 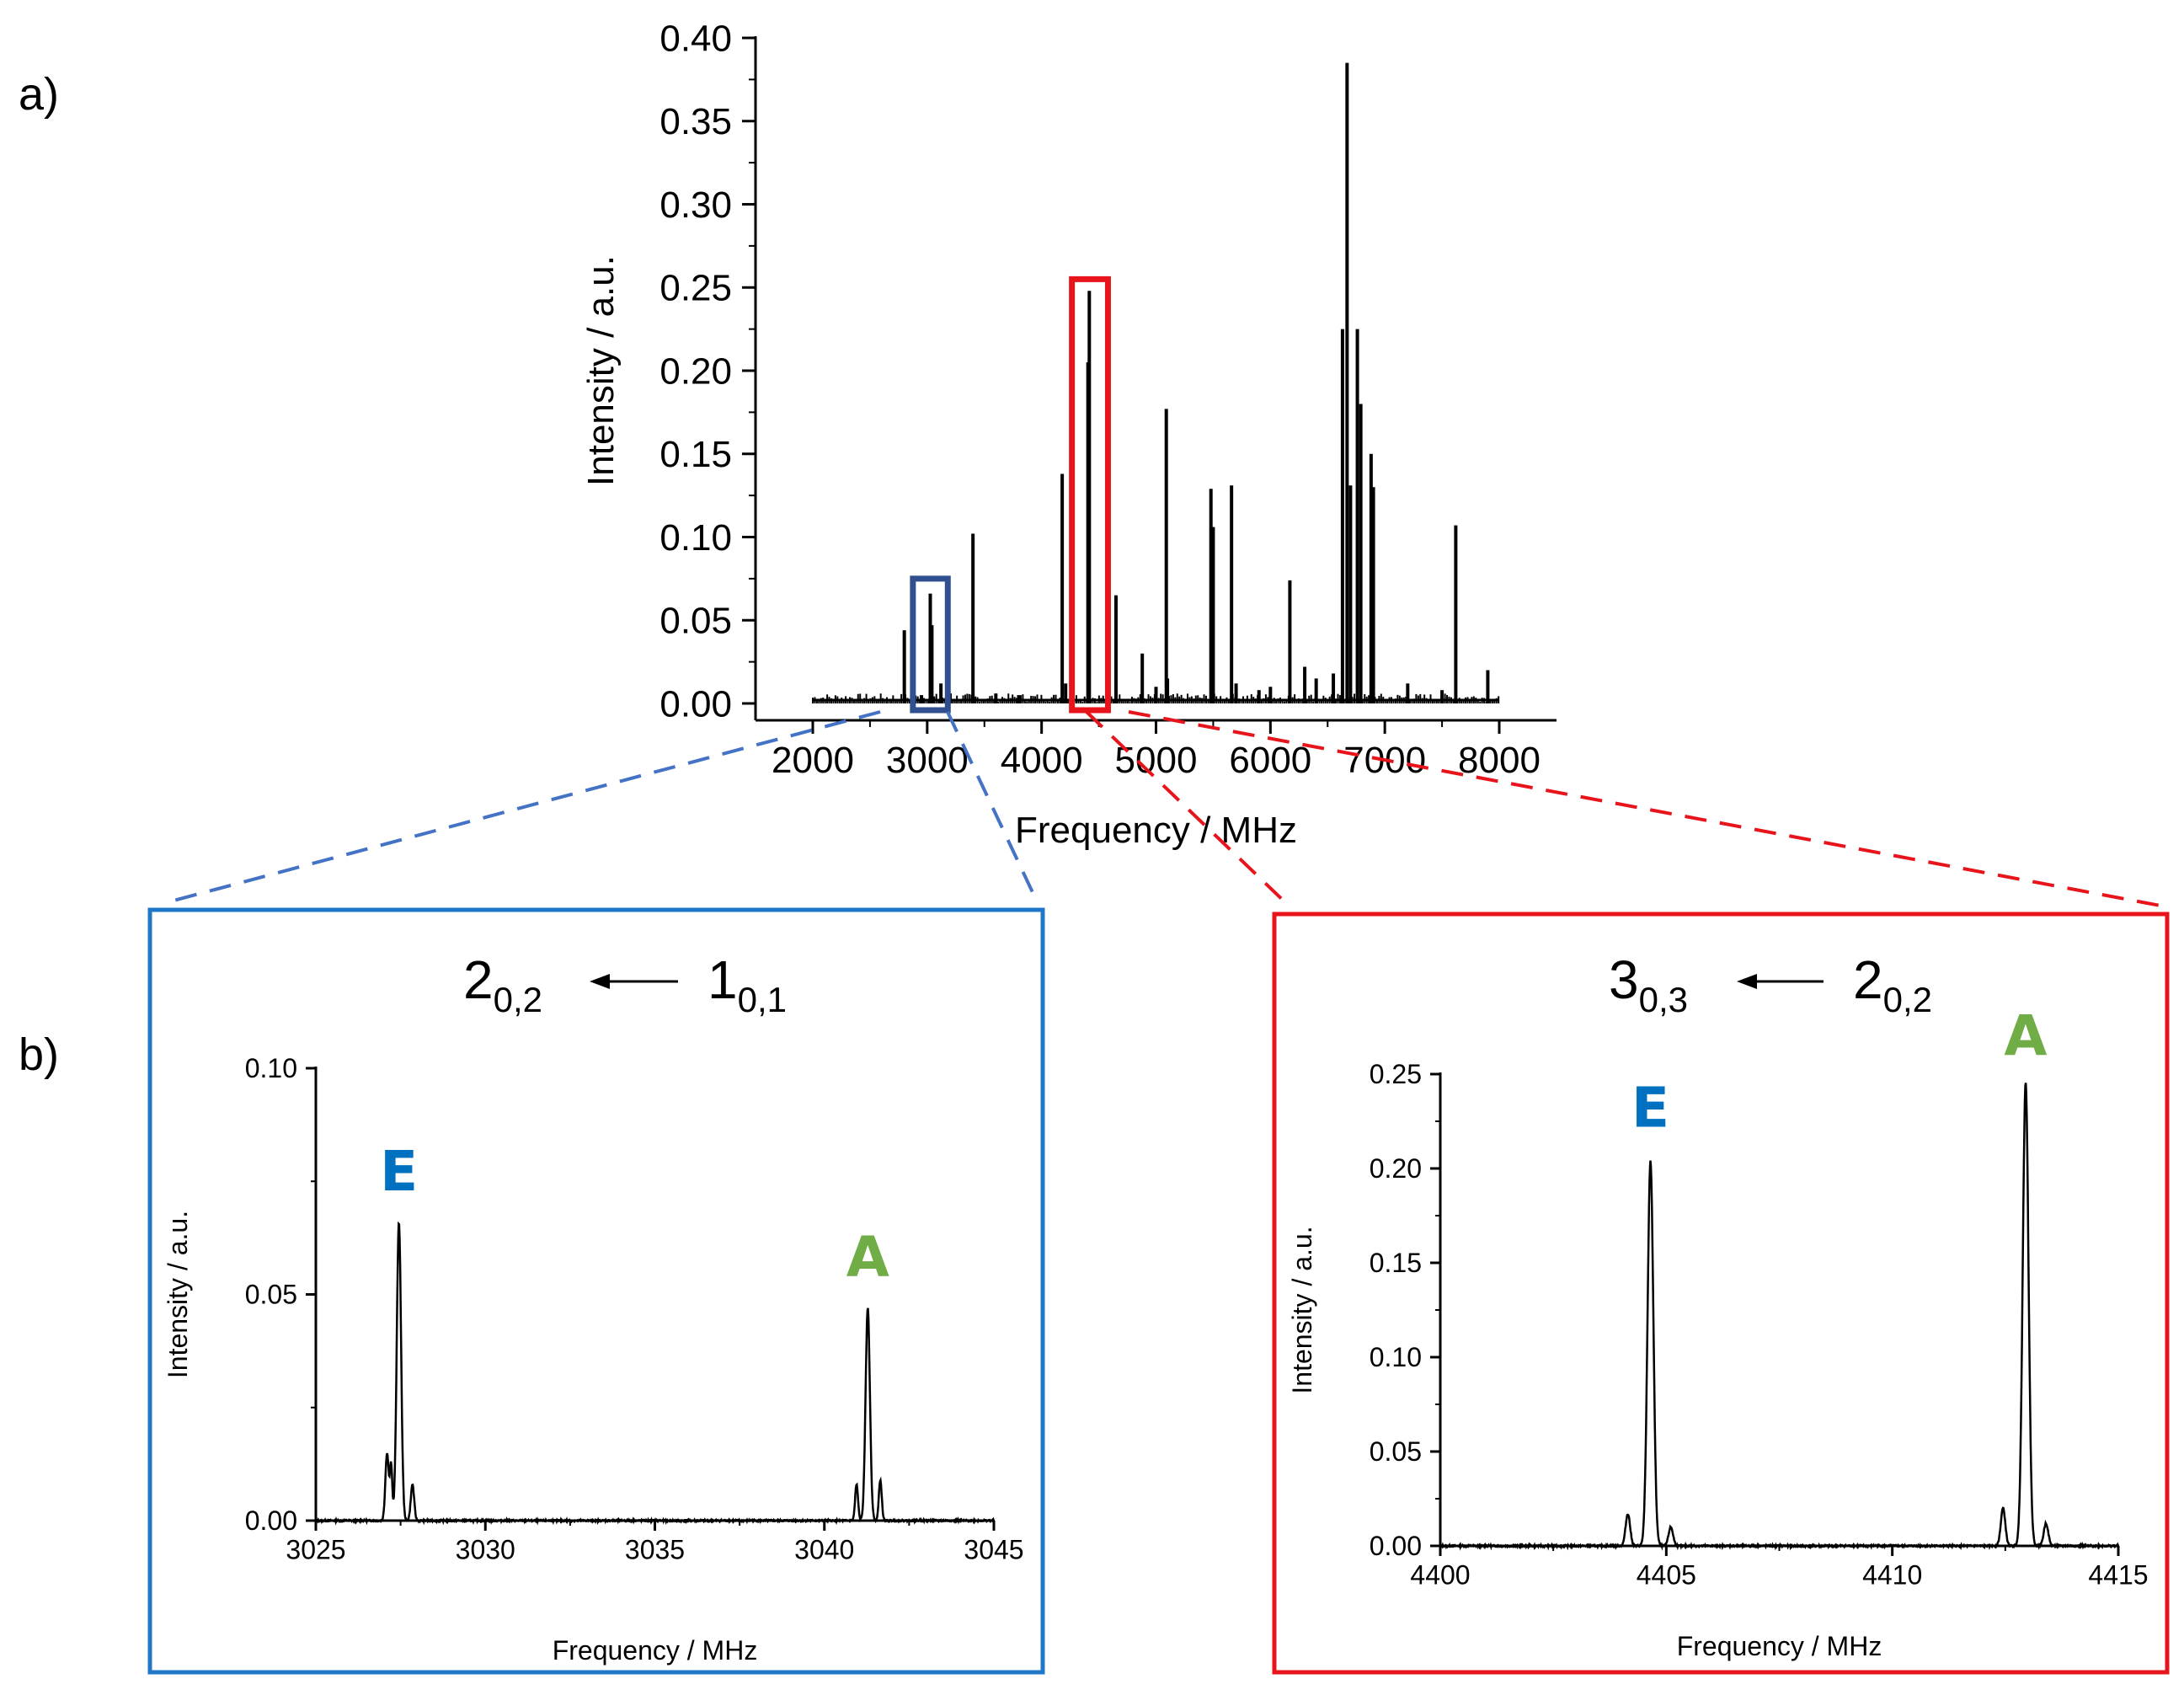 I want to click on x-tick-label: 2000, so click(x=813, y=761).